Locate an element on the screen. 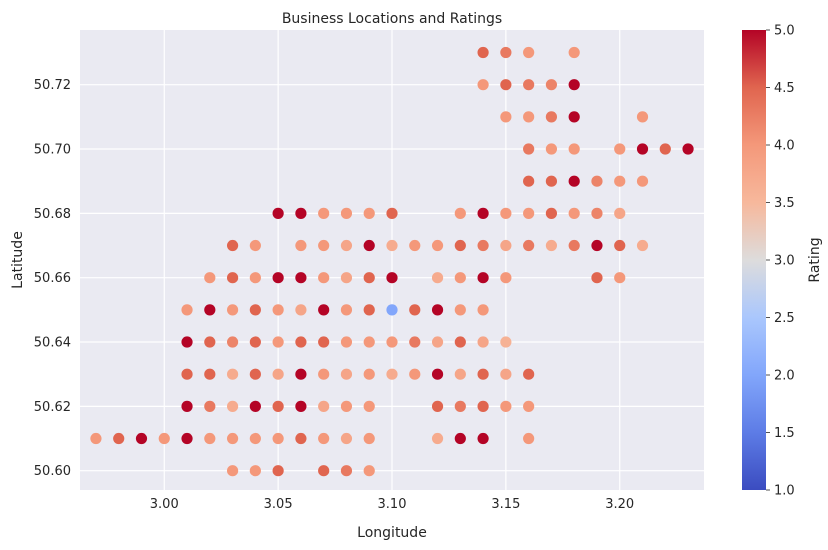 The image size is (828, 550). y-tick-label: 50.62 is located at coordinates (52, 407).